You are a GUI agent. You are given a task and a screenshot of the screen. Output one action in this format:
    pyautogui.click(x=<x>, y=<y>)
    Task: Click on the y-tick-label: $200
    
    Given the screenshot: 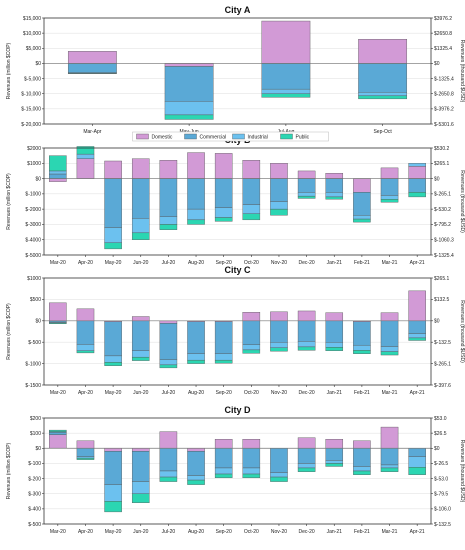 What is the action you would take?
    pyautogui.click(x=35, y=419)
    